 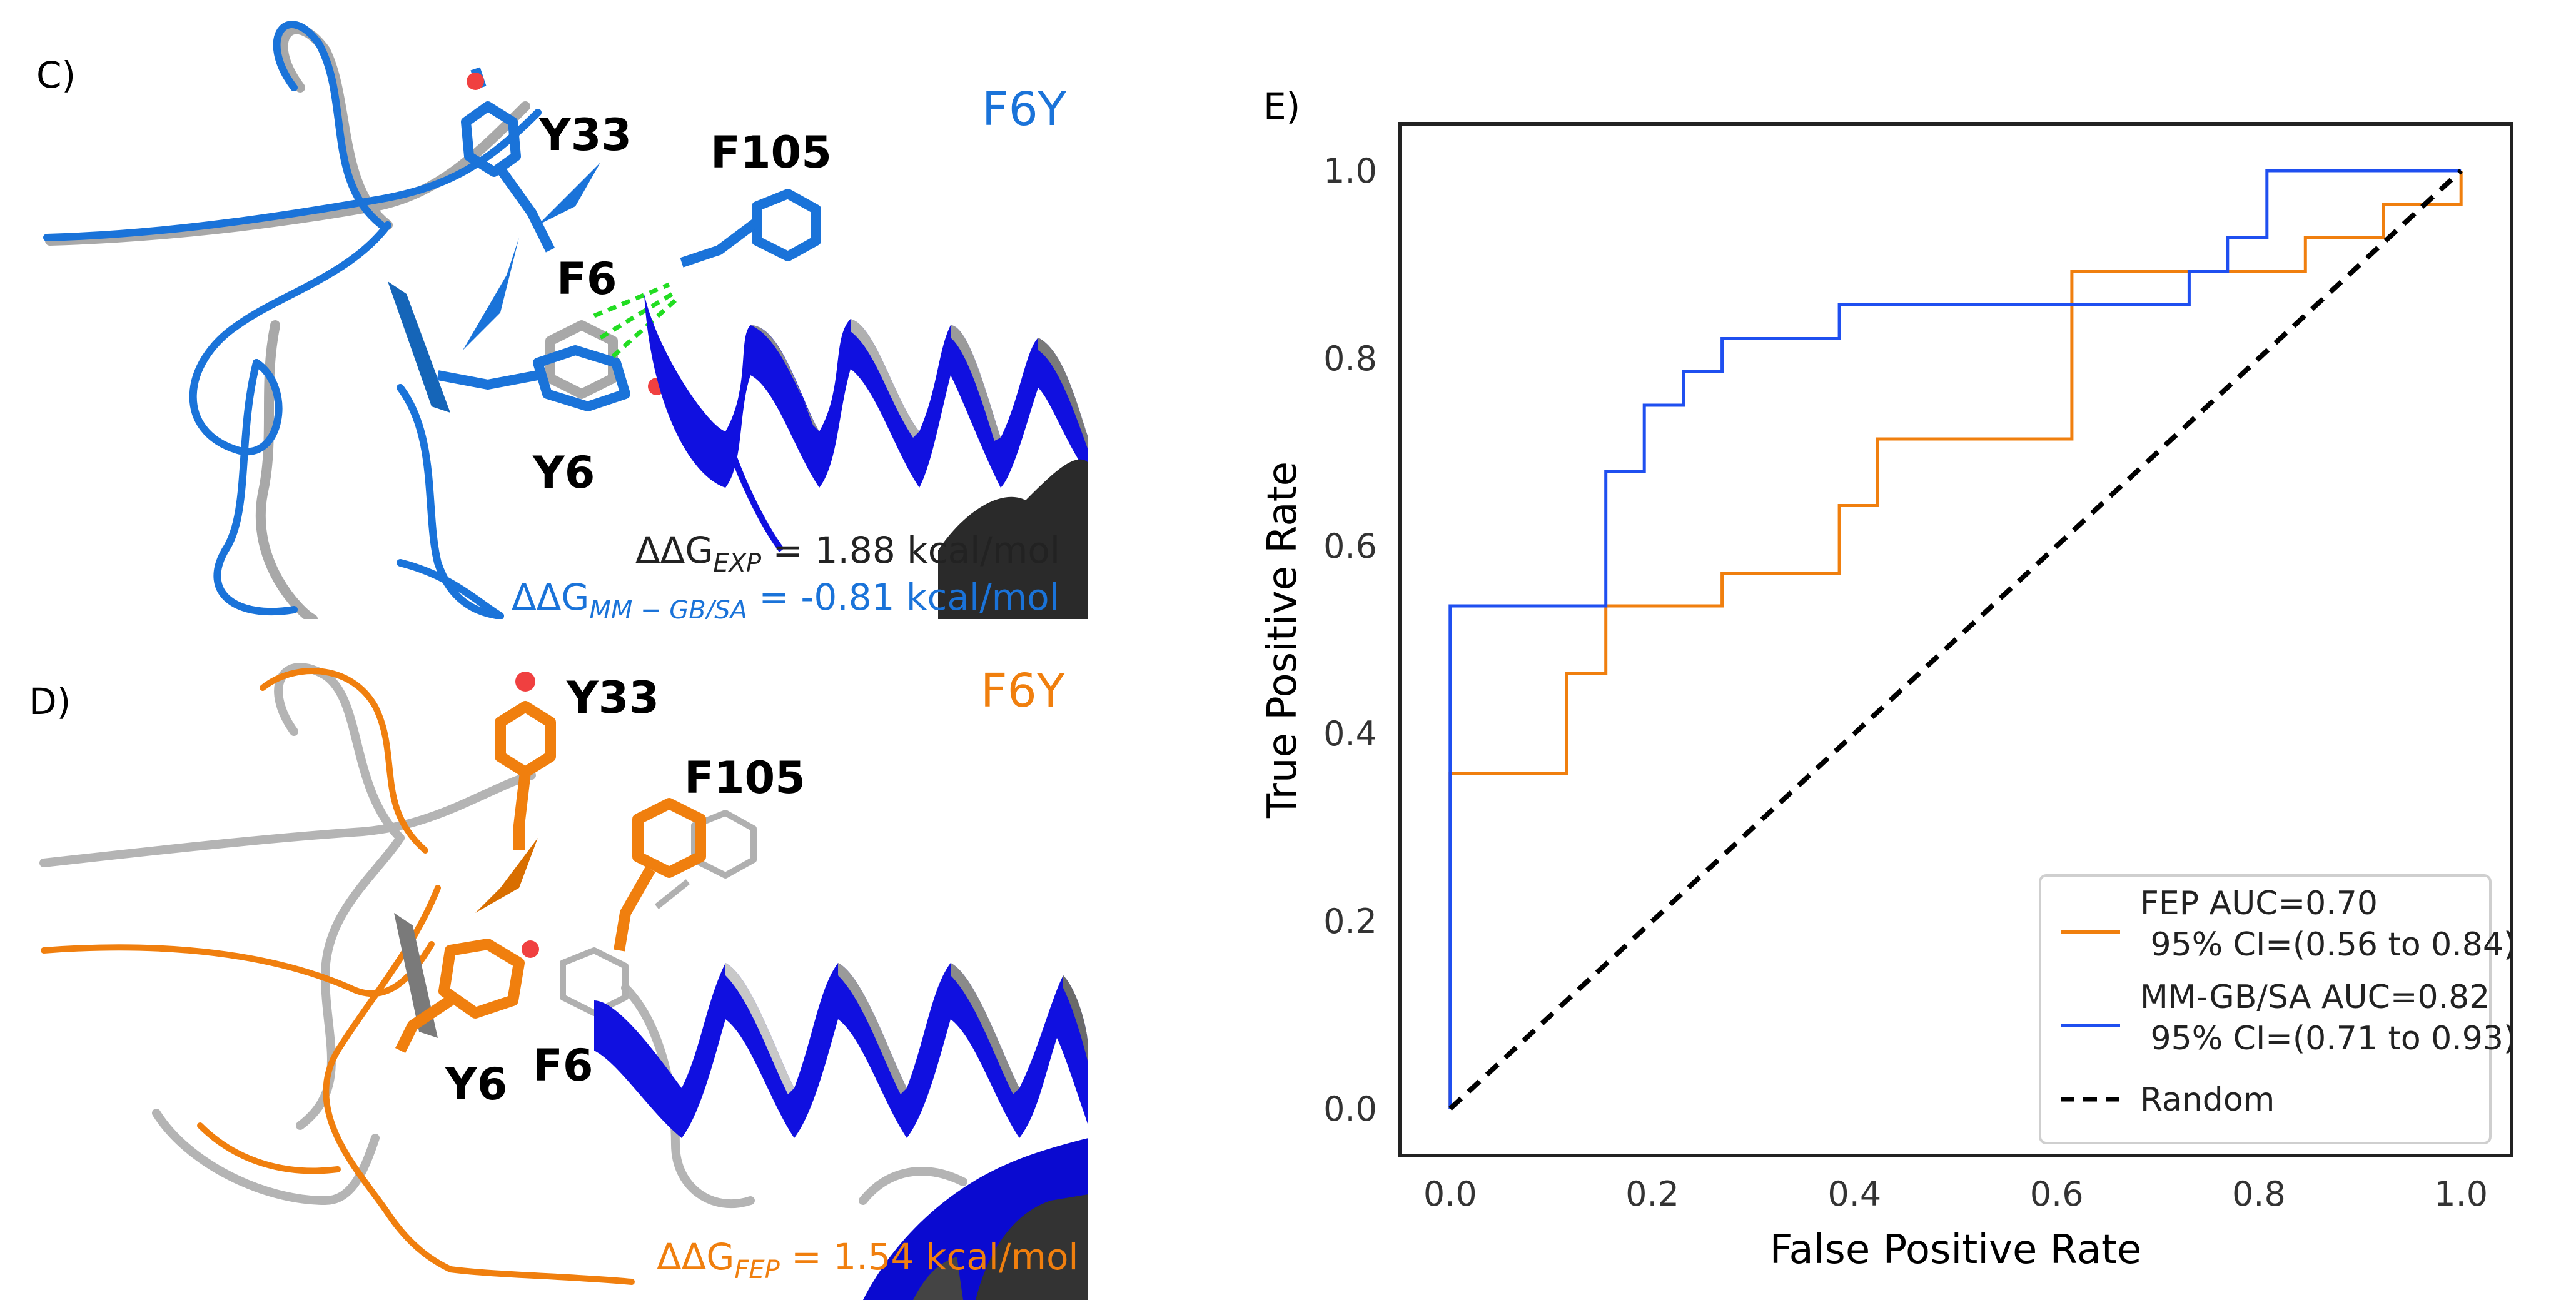 I want to click on panel-c-contacts, so click(x=635, y=320).